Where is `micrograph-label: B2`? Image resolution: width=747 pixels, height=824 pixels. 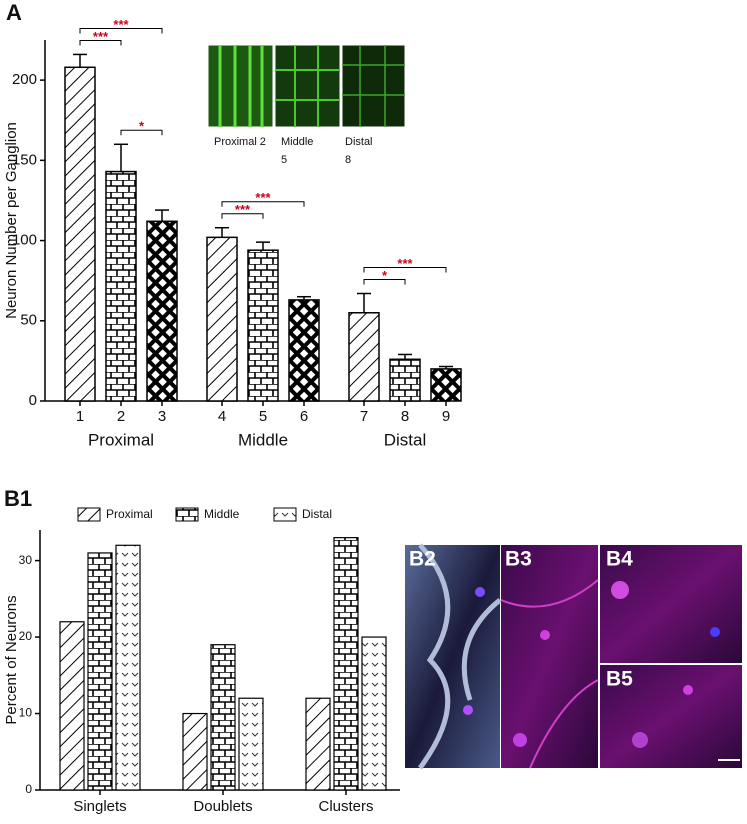 micrograph-label: B2 is located at coordinates (422, 559).